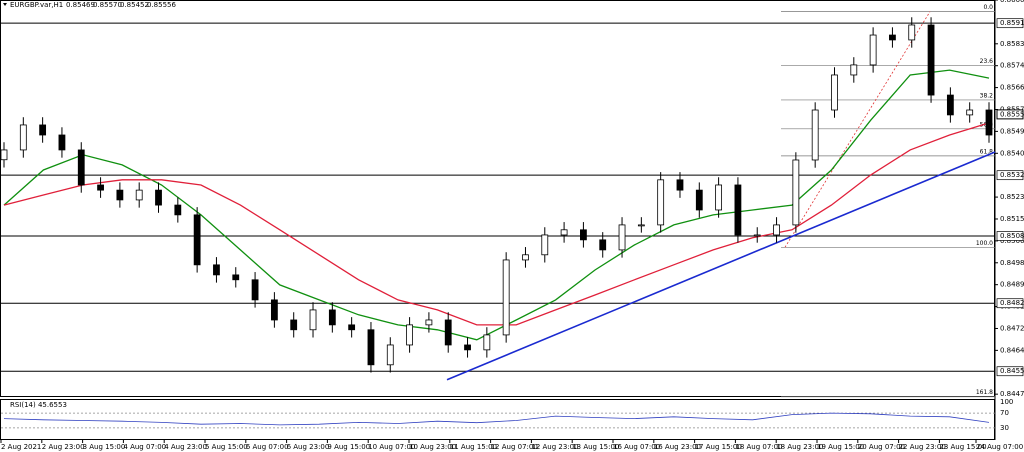 This screenshot has width=1024, height=452. What do you see at coordinates (677, 447) in the screenshot?
I see `x-tick-label: 16 Aug 23:00` at bounding box center [677, 447].